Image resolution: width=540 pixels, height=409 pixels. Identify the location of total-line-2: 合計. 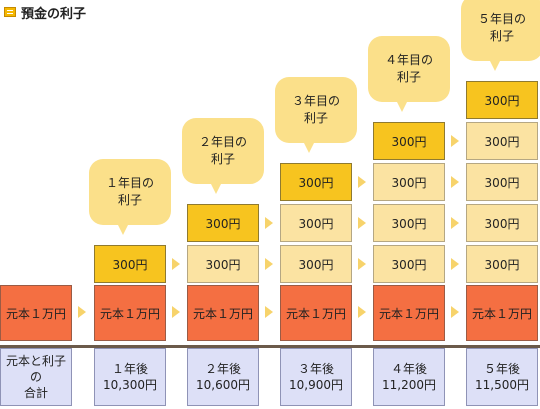
(35, 393).